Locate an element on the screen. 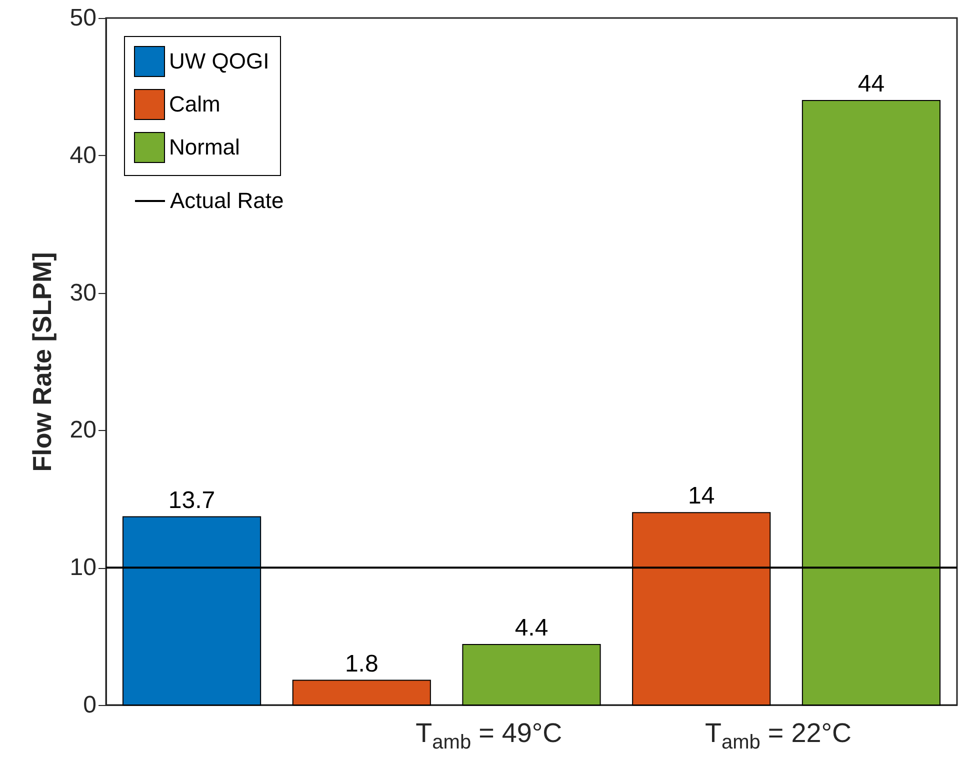 The width and height of the screenshot is (959, 770). y-tick-label: 20 is located at coordinates (83, 430).